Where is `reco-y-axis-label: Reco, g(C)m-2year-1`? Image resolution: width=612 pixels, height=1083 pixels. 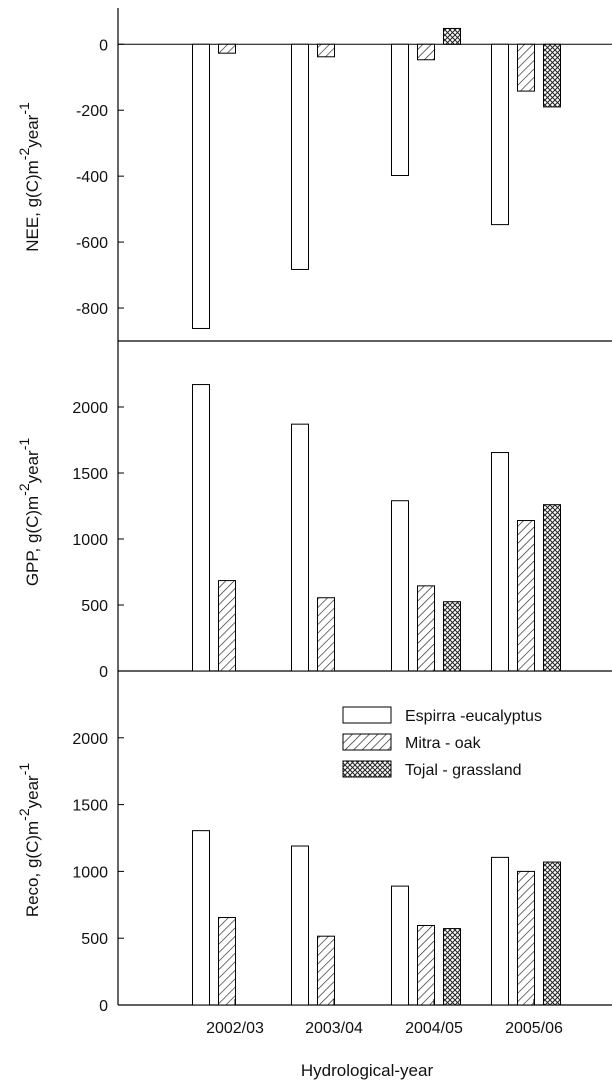
reco-y-axis-label: Reco, g(C)m-2year-1 is located at coordinates (29, 840).